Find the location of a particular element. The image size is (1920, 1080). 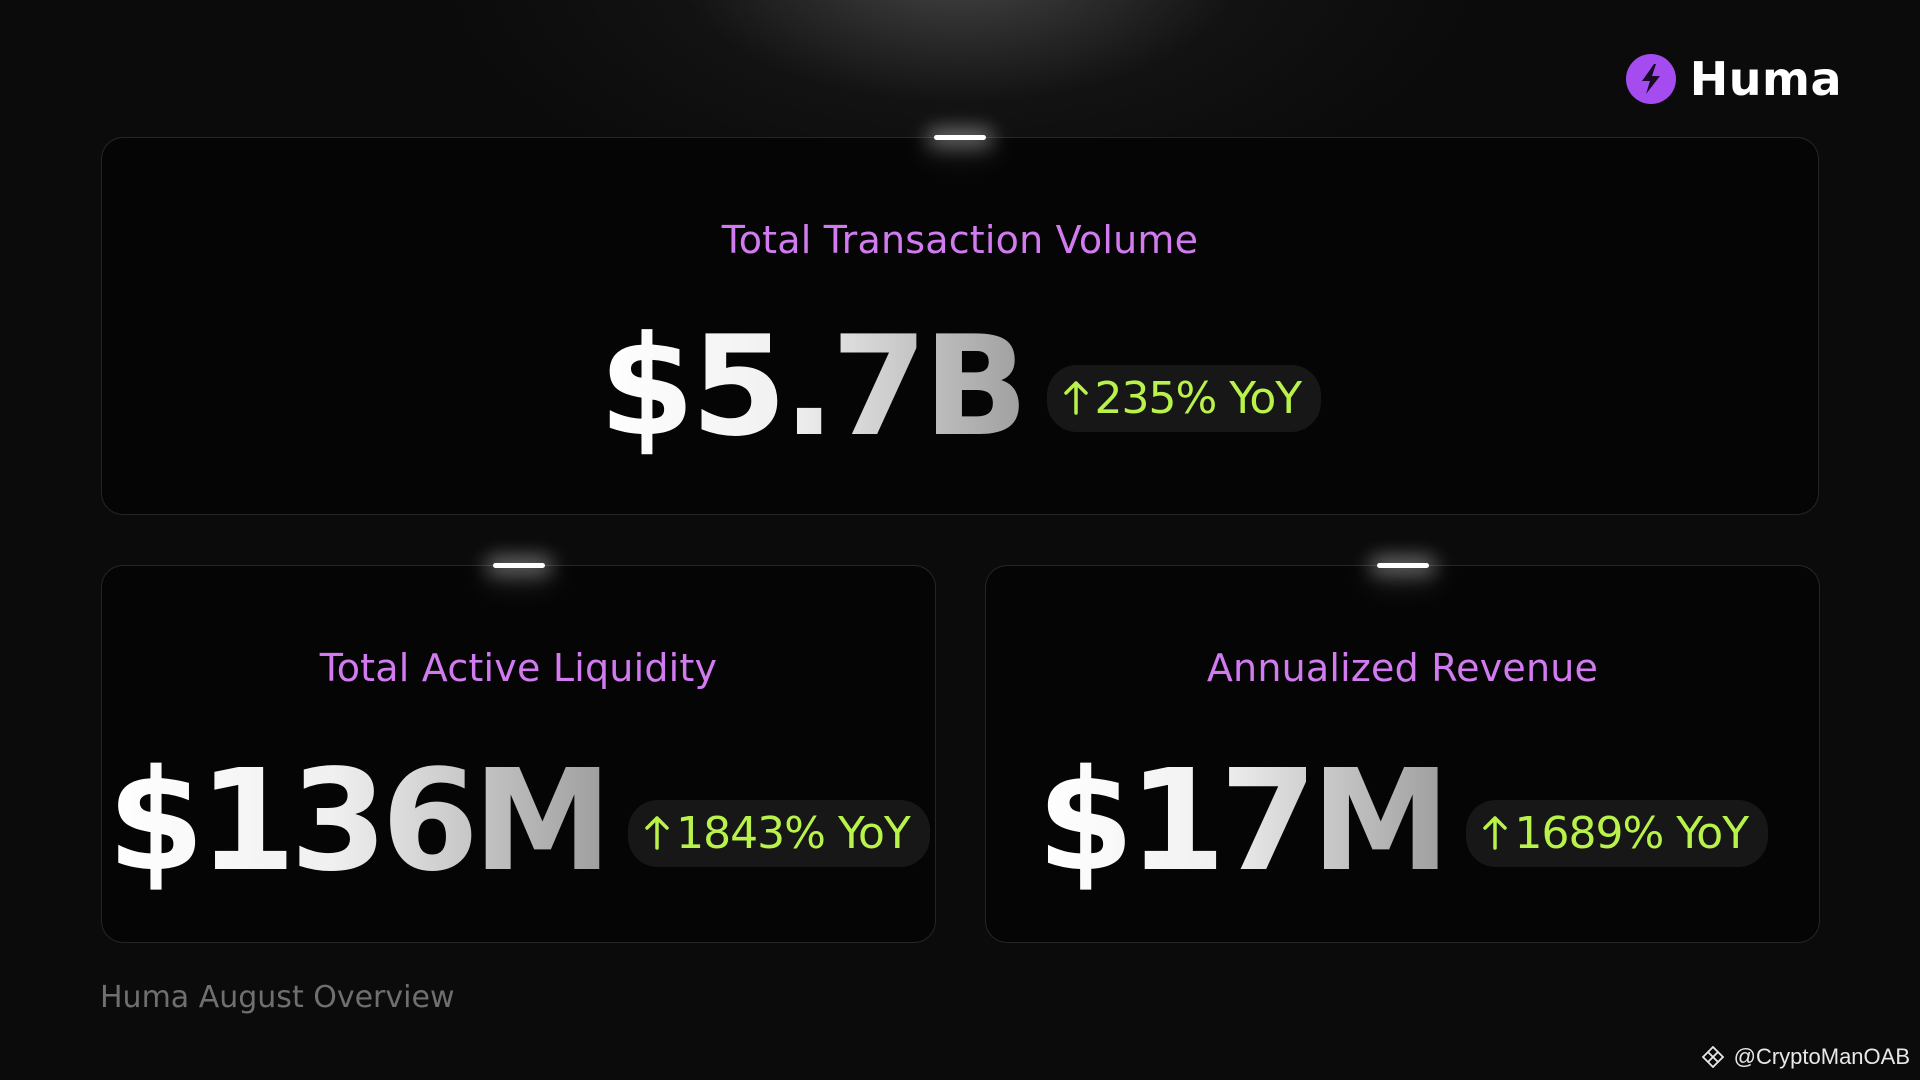

metric-title: Total Active Liquidity is located at coordinates (518, 668).